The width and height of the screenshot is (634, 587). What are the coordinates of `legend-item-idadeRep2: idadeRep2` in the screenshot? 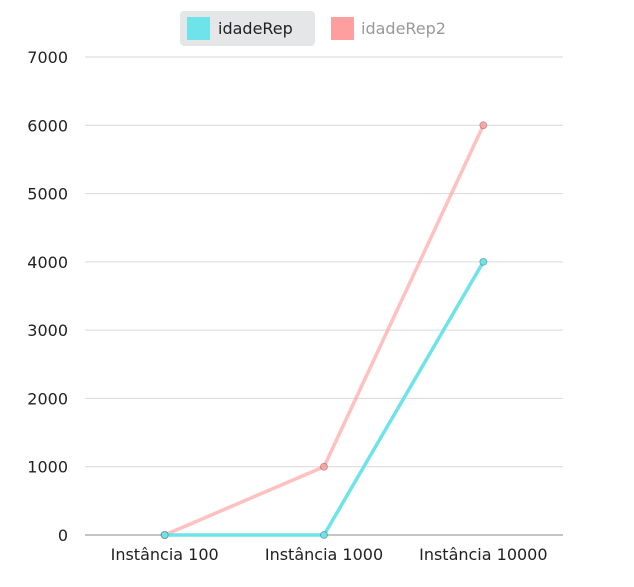 It's located at (388, 28).